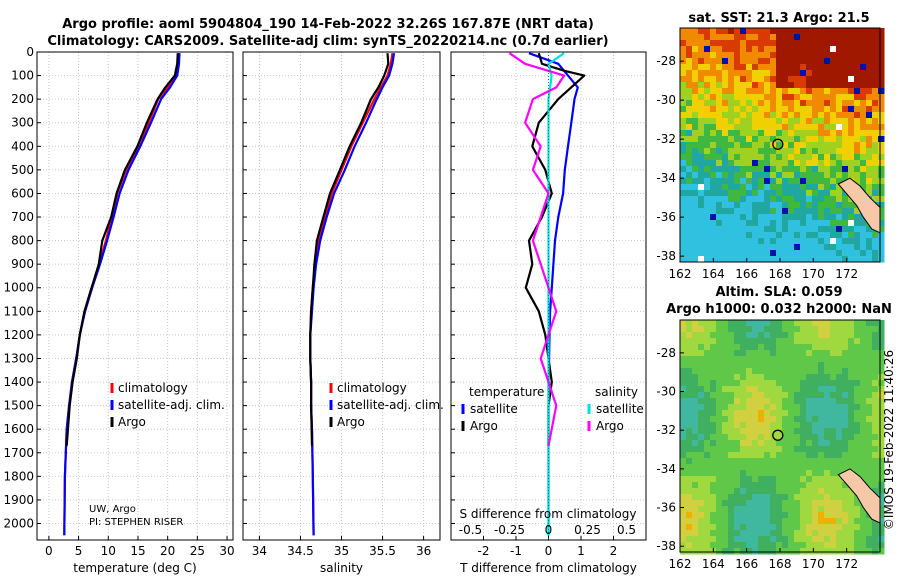  I want to click on sla-map-panel: 162 164 166 168 170 172-28-30-32-34-36-38, so click(770, 445).